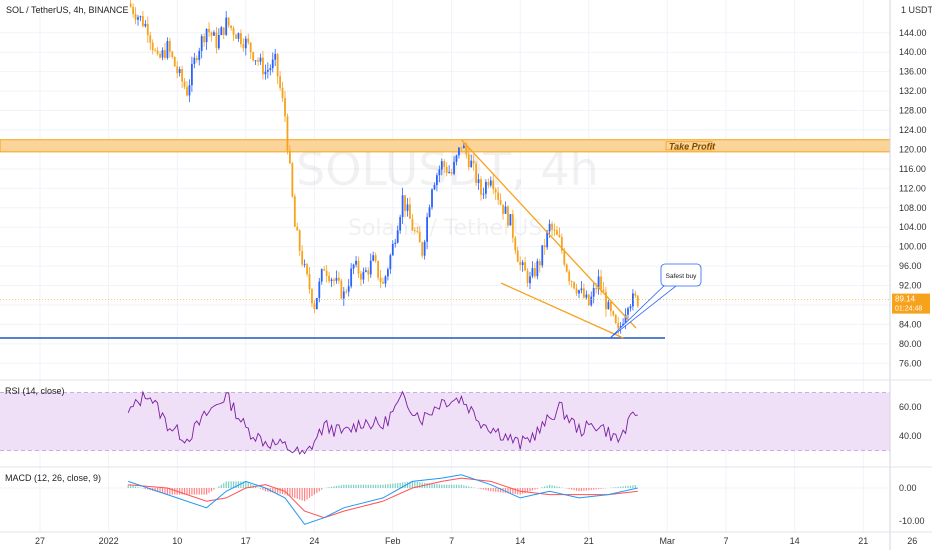 This screenshot has height=555, width=932. Describe the element at coordinates (908, 488) in the screenshot. I see `macd-tick-label: 0.00` at that location.